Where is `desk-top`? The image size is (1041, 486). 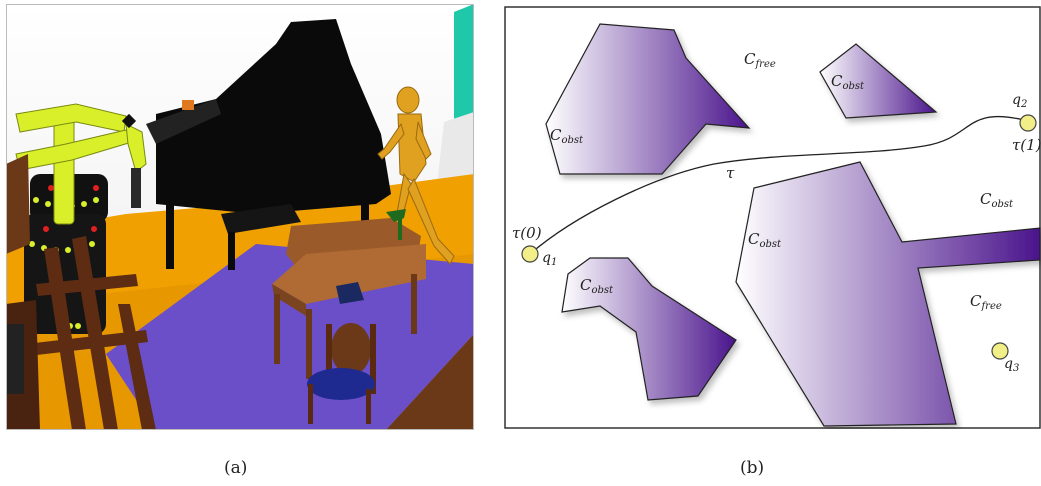 desk-top is located at coordinates (349, 274).